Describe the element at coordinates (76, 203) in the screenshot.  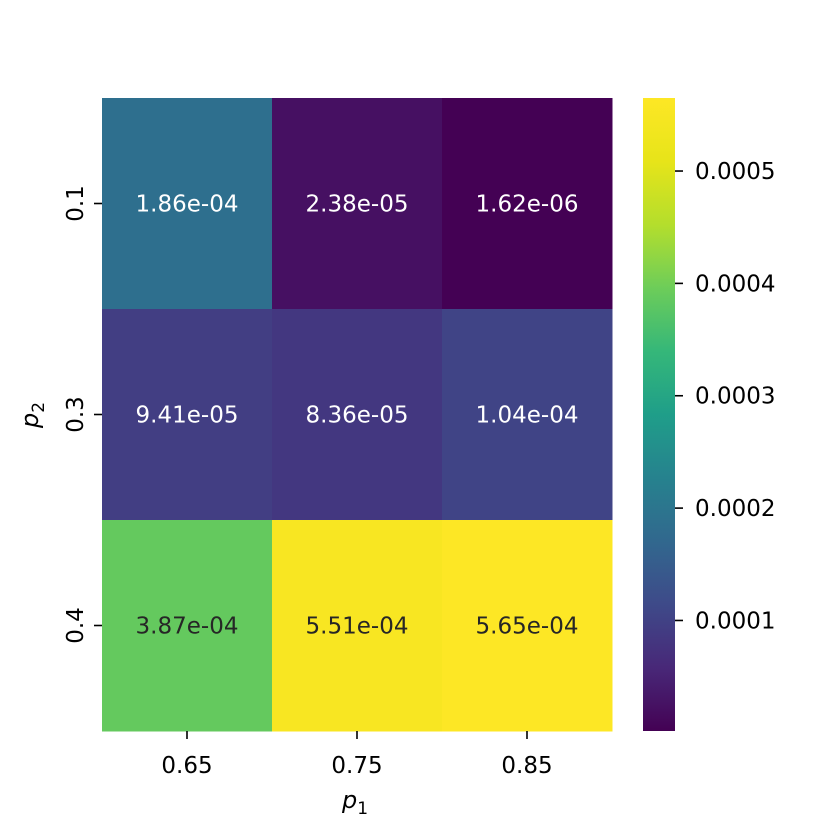
I see `y-tick-label: 0.1` at that location.